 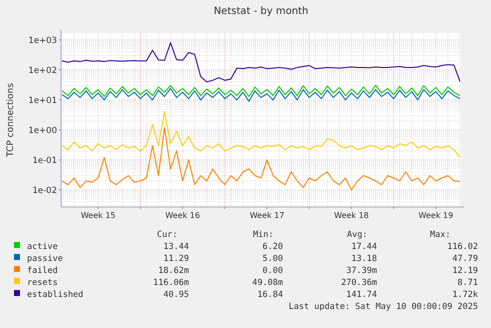 What do you see at coordinates (465, 271) in the screenshot?
I see `text: 12.19` at bounding box center [465, 271].